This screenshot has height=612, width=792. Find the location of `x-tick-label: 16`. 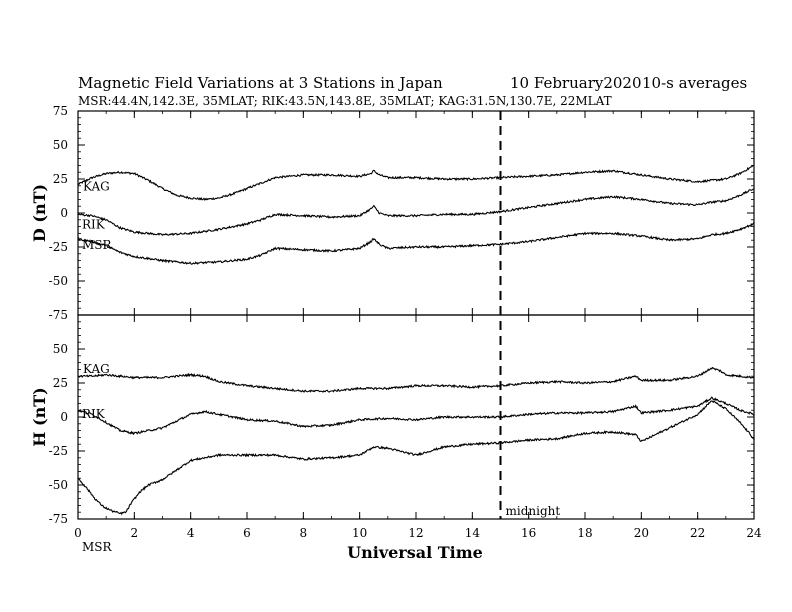

x-tick-label: 16 is located at coordinates (528, 533).